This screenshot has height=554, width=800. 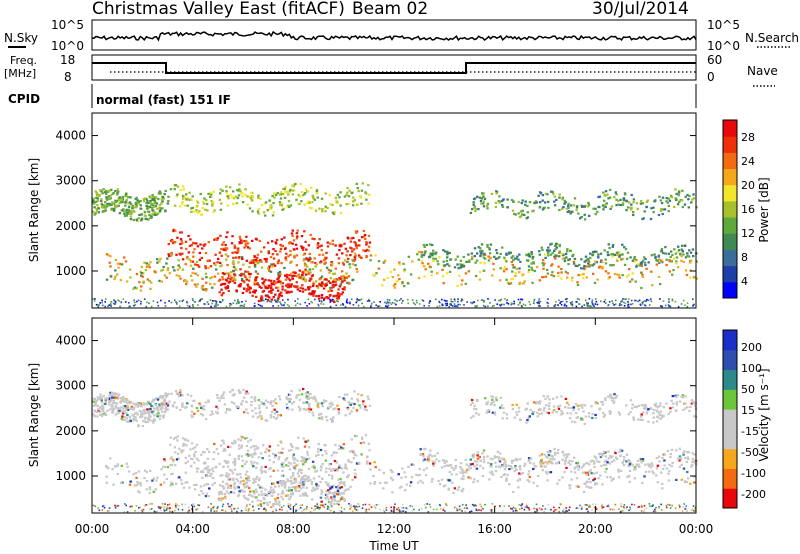 What do you see at coordinates (723, 46) in the screenshot?
I see `nsearch-tick-low: 10^0` at bounding box center [723, 46].